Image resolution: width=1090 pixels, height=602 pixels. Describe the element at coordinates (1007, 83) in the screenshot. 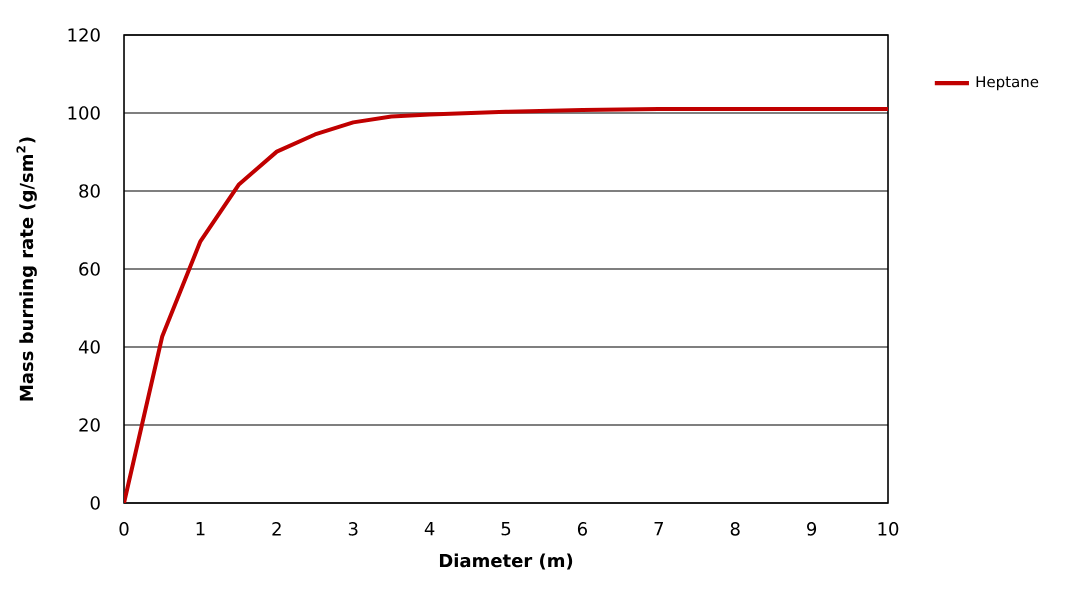

I see `legend-label: Heptane` at that location.